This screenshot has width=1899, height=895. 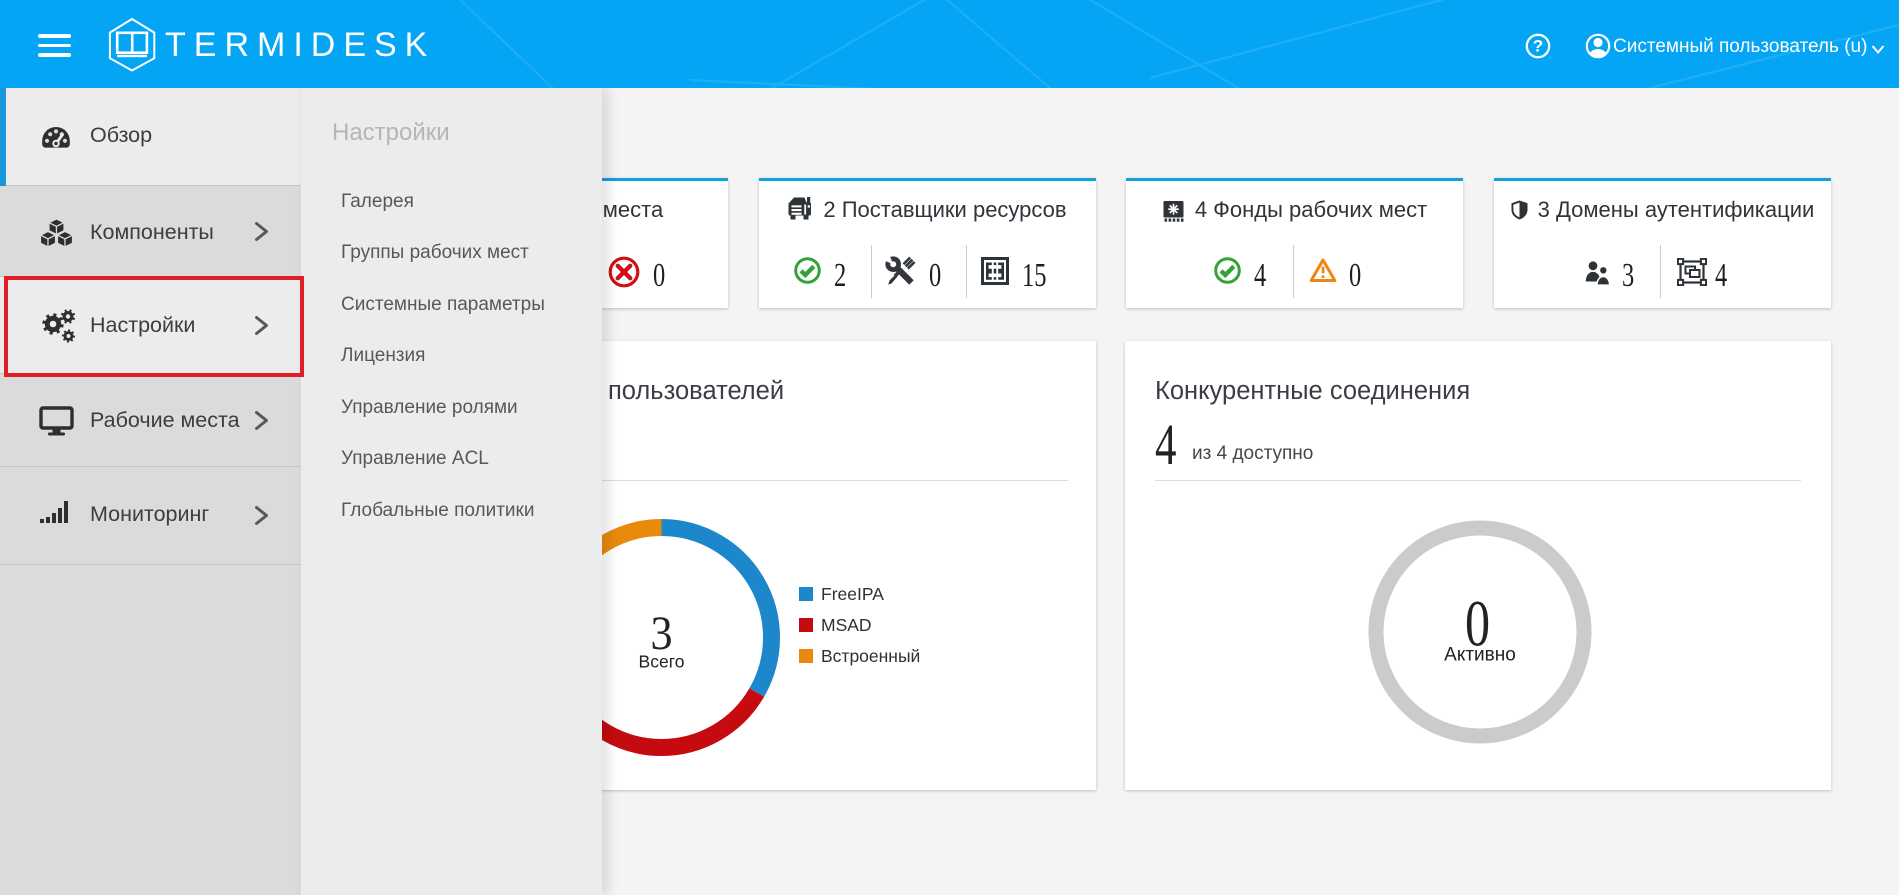 What do you see at coordinates (1477, 623) in the screenshot?
I see `svg-text: 0` at bounding box center [1477, 623].